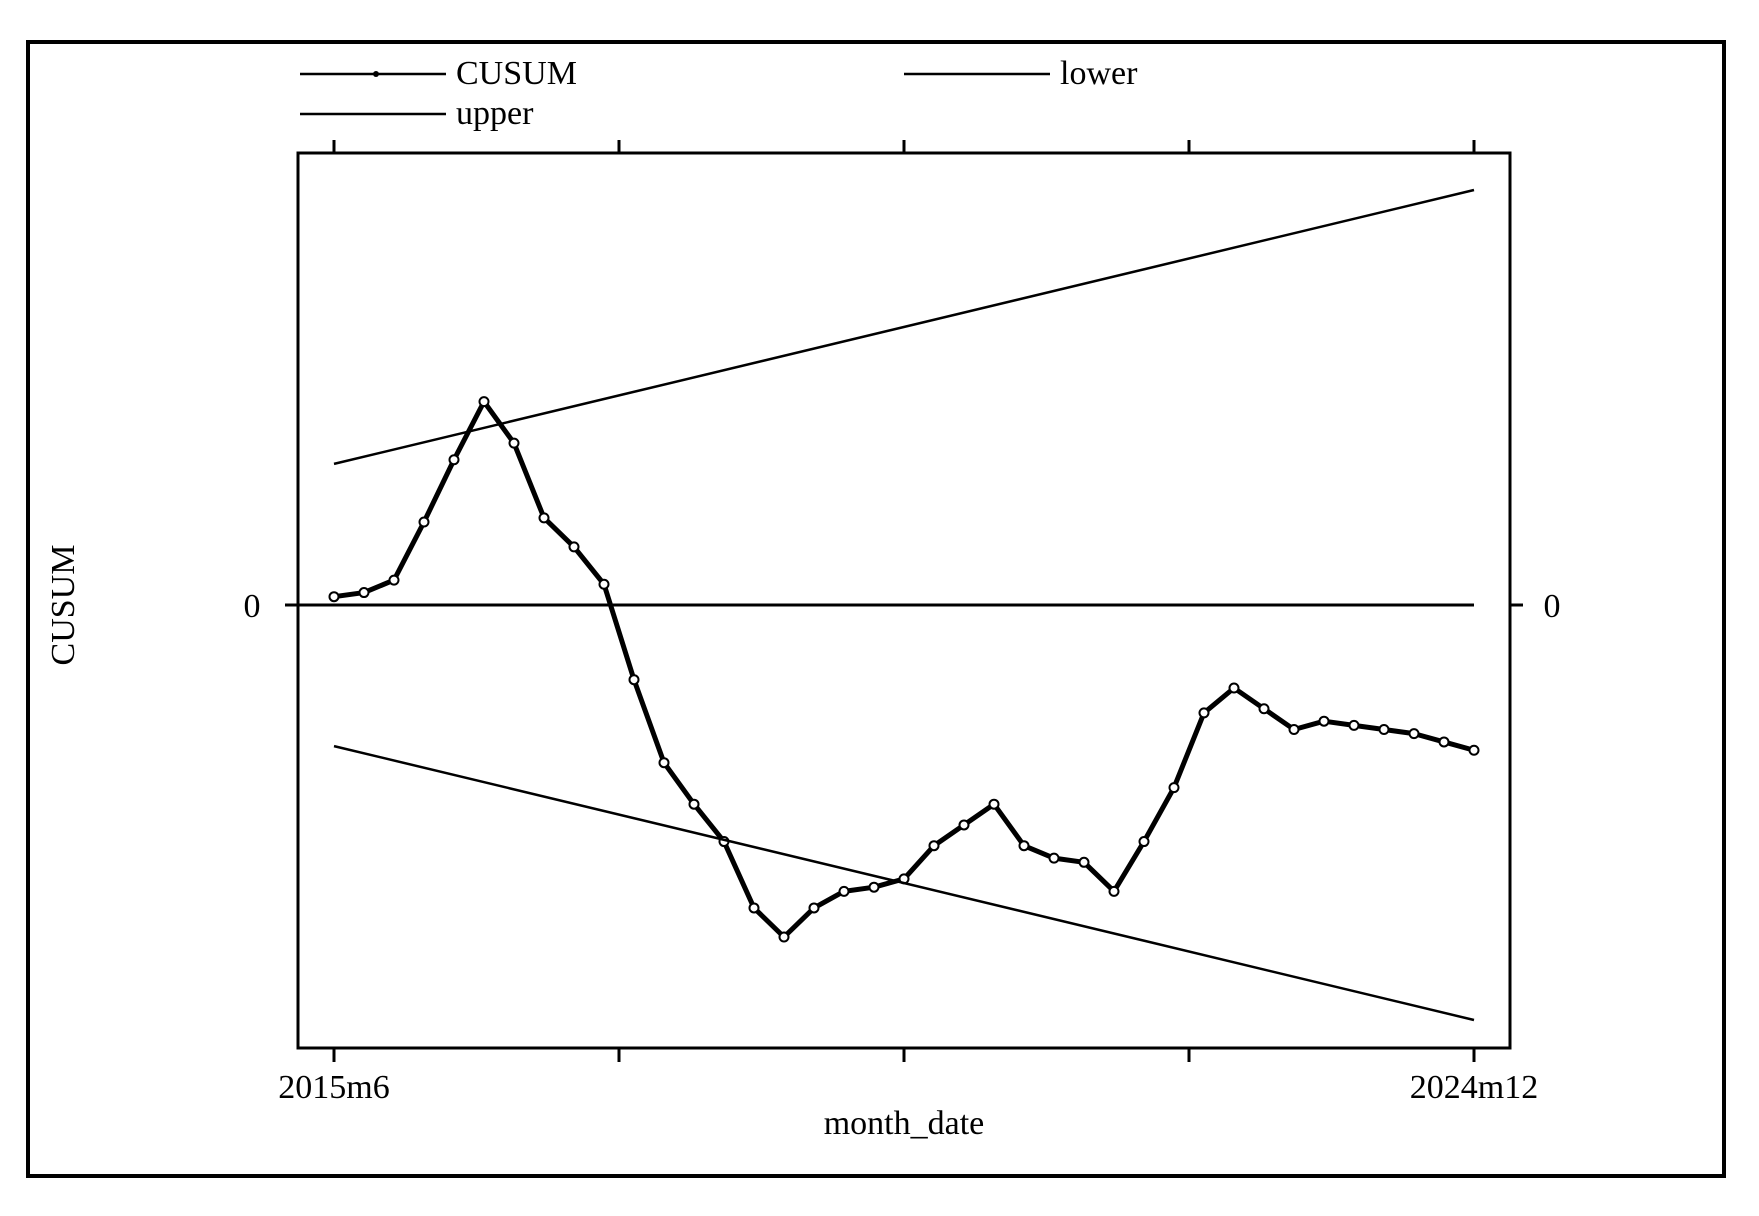  What do you see at coordinates (1099, 73) in the screenshot?
I see `legend-label-lower: lower` at bounding box center [1099, 73].